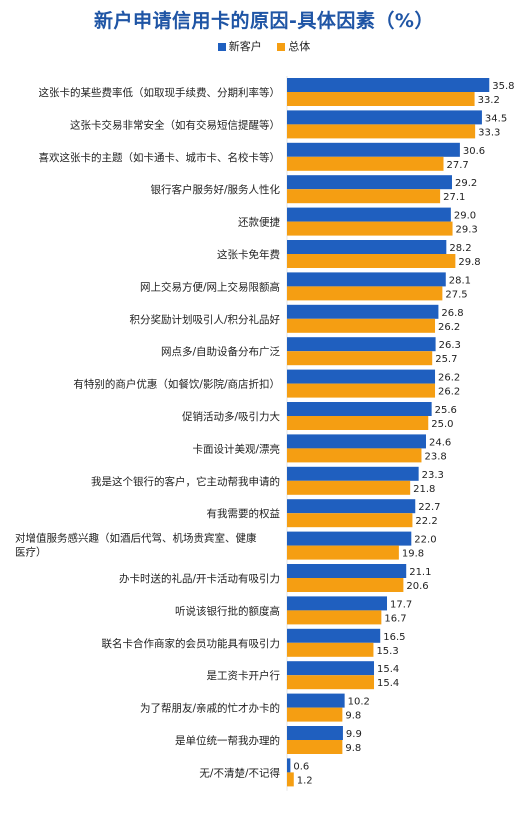  Describe the element at coordinates (281, 47) in the screenshot. I see `legend-swatch-overall` at that location.